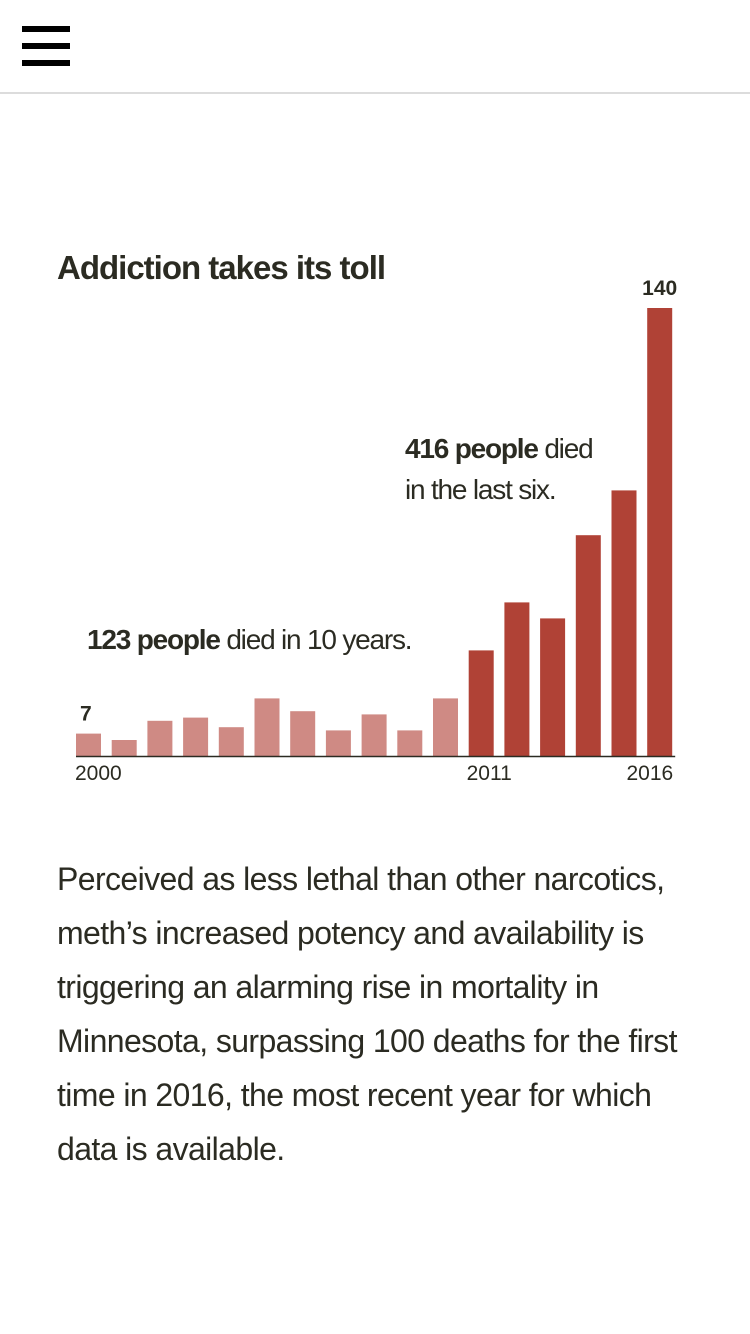 Image resolution: width=750 pixels, height=1334 pixels. What do you see at coordinates (445, 727) in the screenshot?
I see `bar-2010` at bounding box center [445, 727].